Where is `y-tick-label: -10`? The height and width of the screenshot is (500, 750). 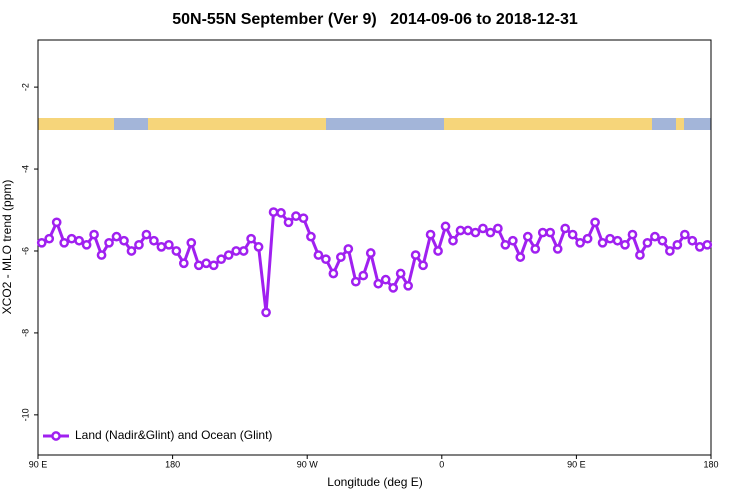
y-tick-label: -10 is located at coordinates (25, 414).